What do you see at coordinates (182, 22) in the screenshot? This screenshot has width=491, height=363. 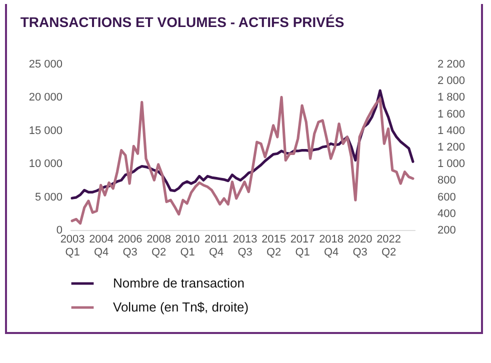 I see `chart-title: TRANSACTIONS ET VOLUMES - ACTIFS PRIVÉS` at bounding box center [182, 22].